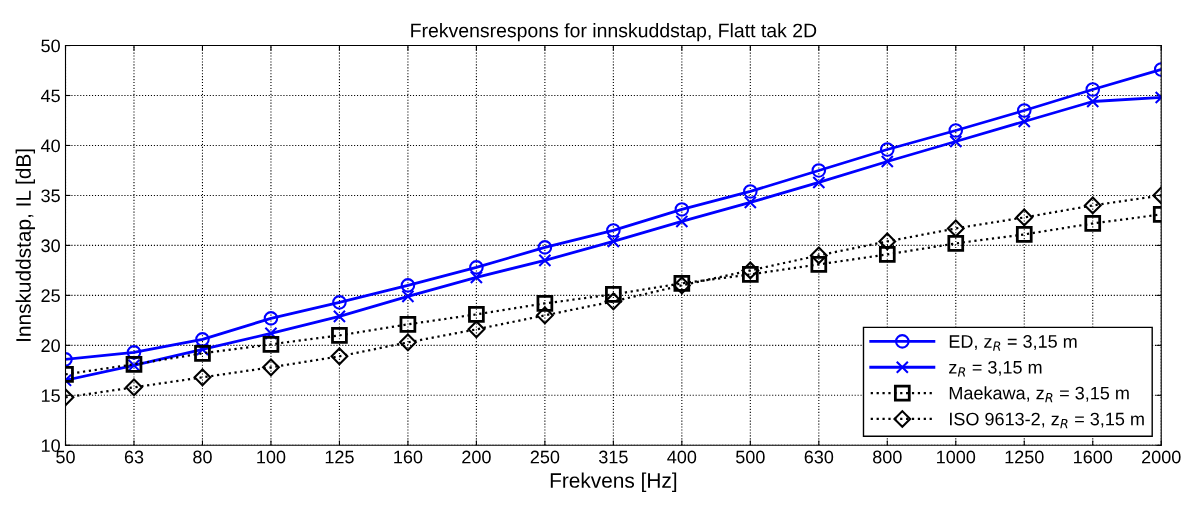 The width and height of the screenshot is (1191, 506). Describe the element at coordinates (476, 457) in the screenshot. I see `x-tick-label: 200` at that location.